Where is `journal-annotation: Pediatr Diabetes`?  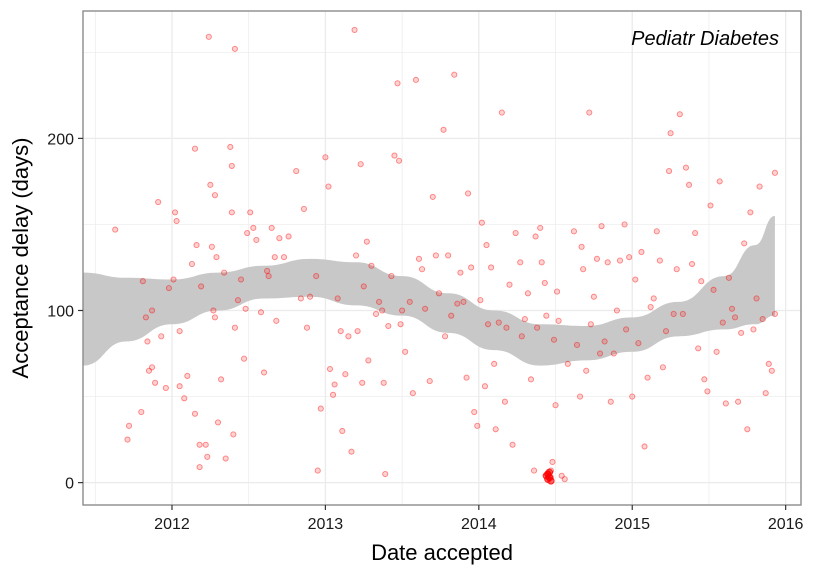 journal-annotation: Pediatr Diabetes is located at coordinates (705, 39).